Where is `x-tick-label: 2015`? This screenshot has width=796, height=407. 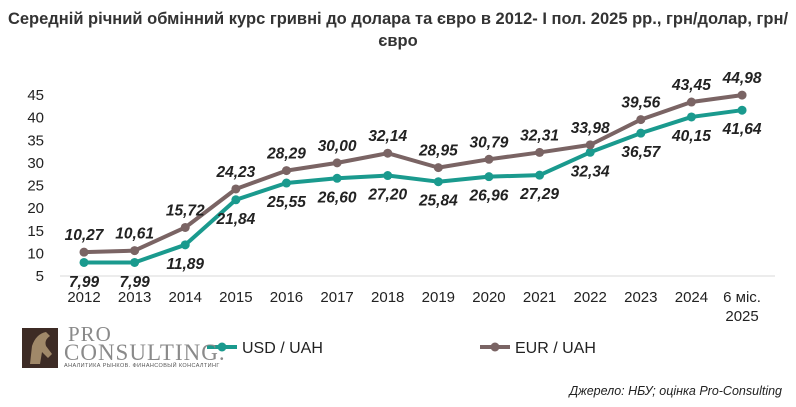
x-tick-label: 2015 is located at coordinates (235, 297).